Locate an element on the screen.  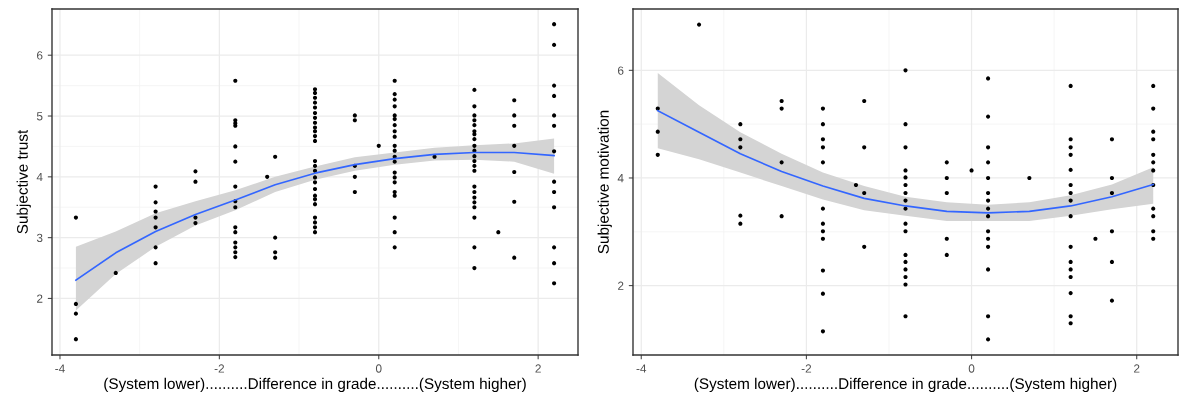
y-tick-label: 3 is located at coordinates (39, 238).